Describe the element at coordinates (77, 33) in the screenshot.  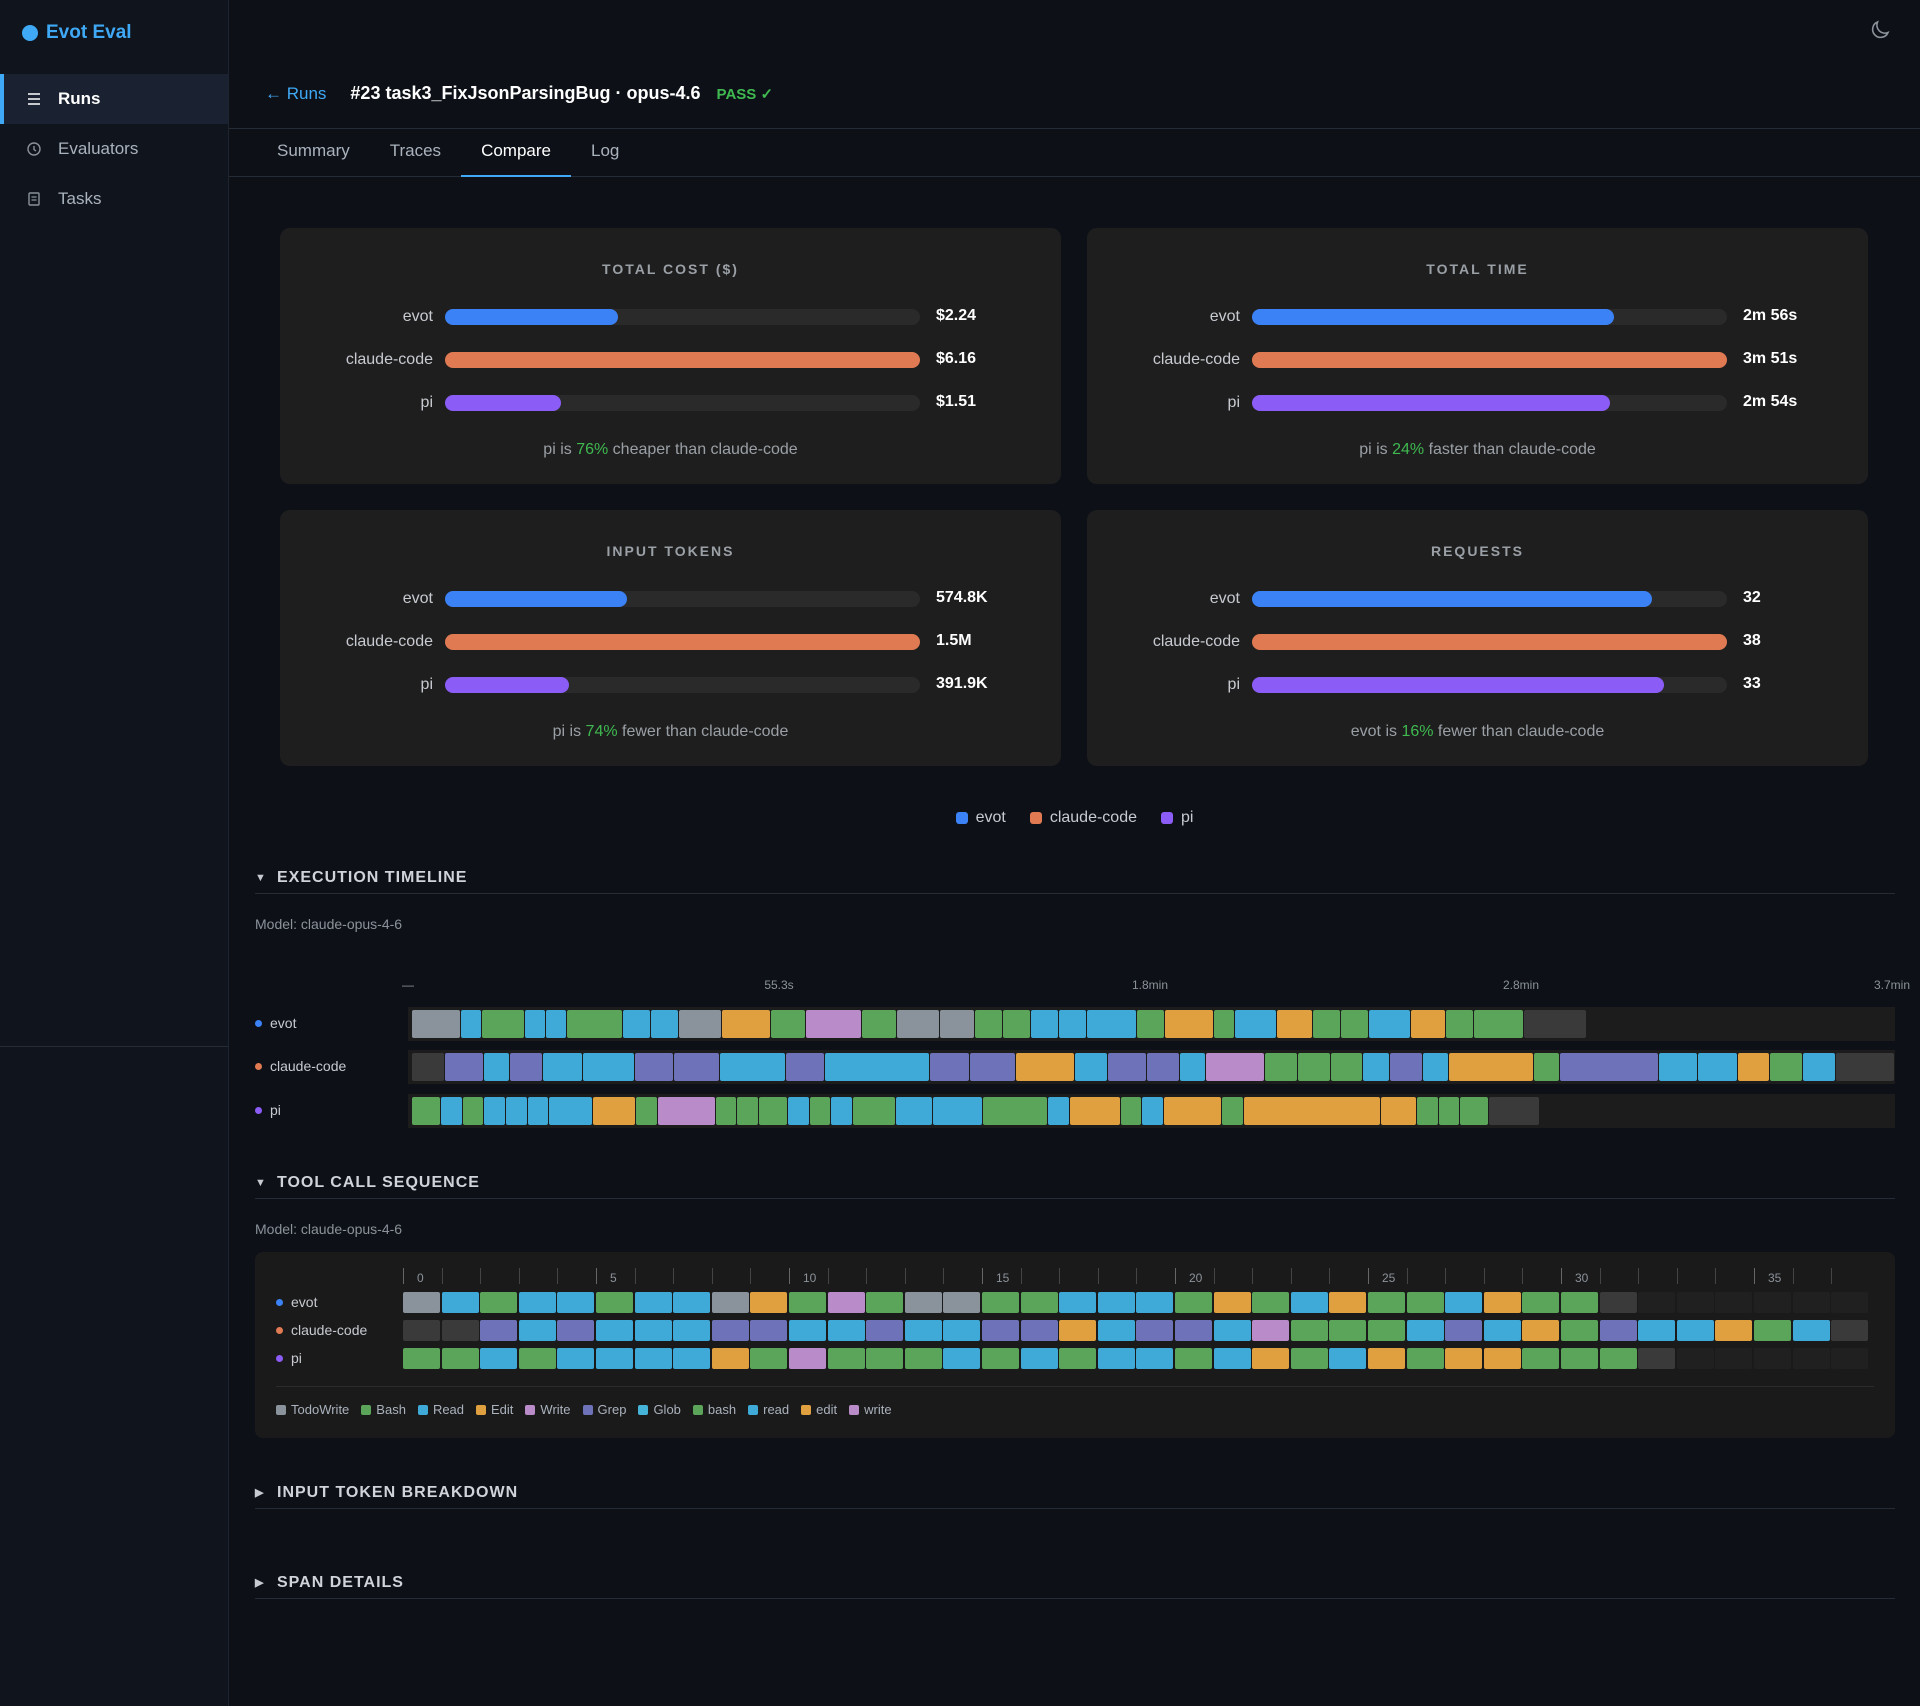
I see `app-brand: Evot Eval` at that location.